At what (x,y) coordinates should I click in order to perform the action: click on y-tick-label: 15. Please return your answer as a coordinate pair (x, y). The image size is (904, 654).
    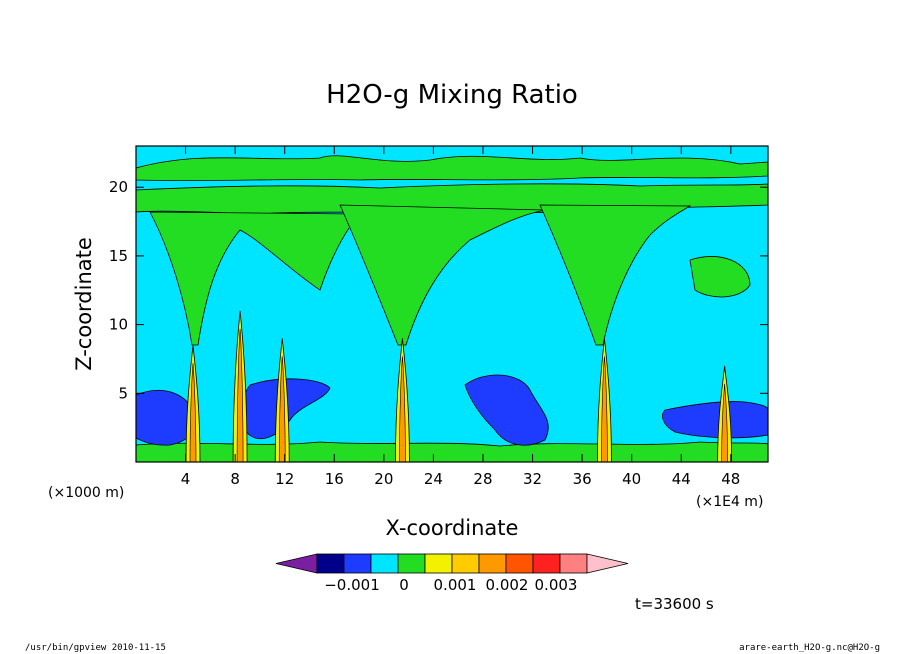
    Looking at the image, I should click on (118, 256).